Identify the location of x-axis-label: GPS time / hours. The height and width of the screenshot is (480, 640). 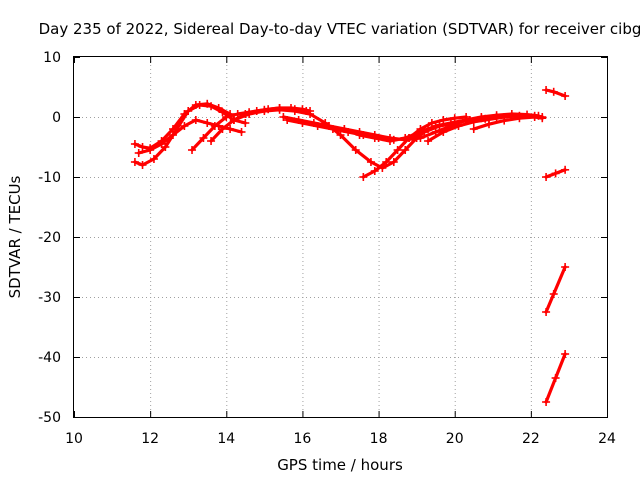
(340, 465).